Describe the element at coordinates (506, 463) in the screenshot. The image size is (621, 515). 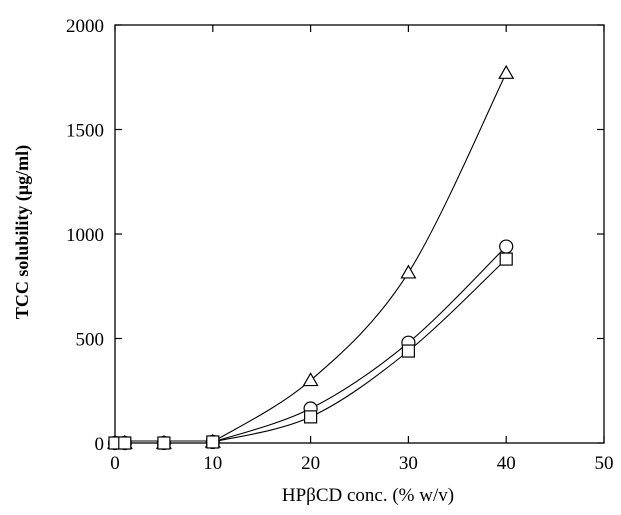
I see `x-tick-label-40: 40` at that location.